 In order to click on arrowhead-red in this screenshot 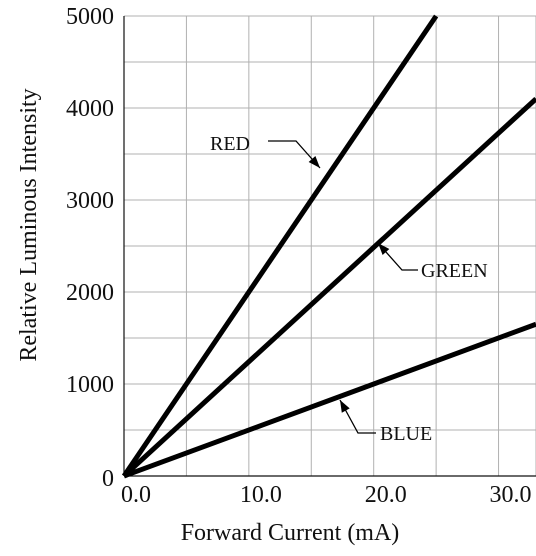, I will do `click(314, 162)`.